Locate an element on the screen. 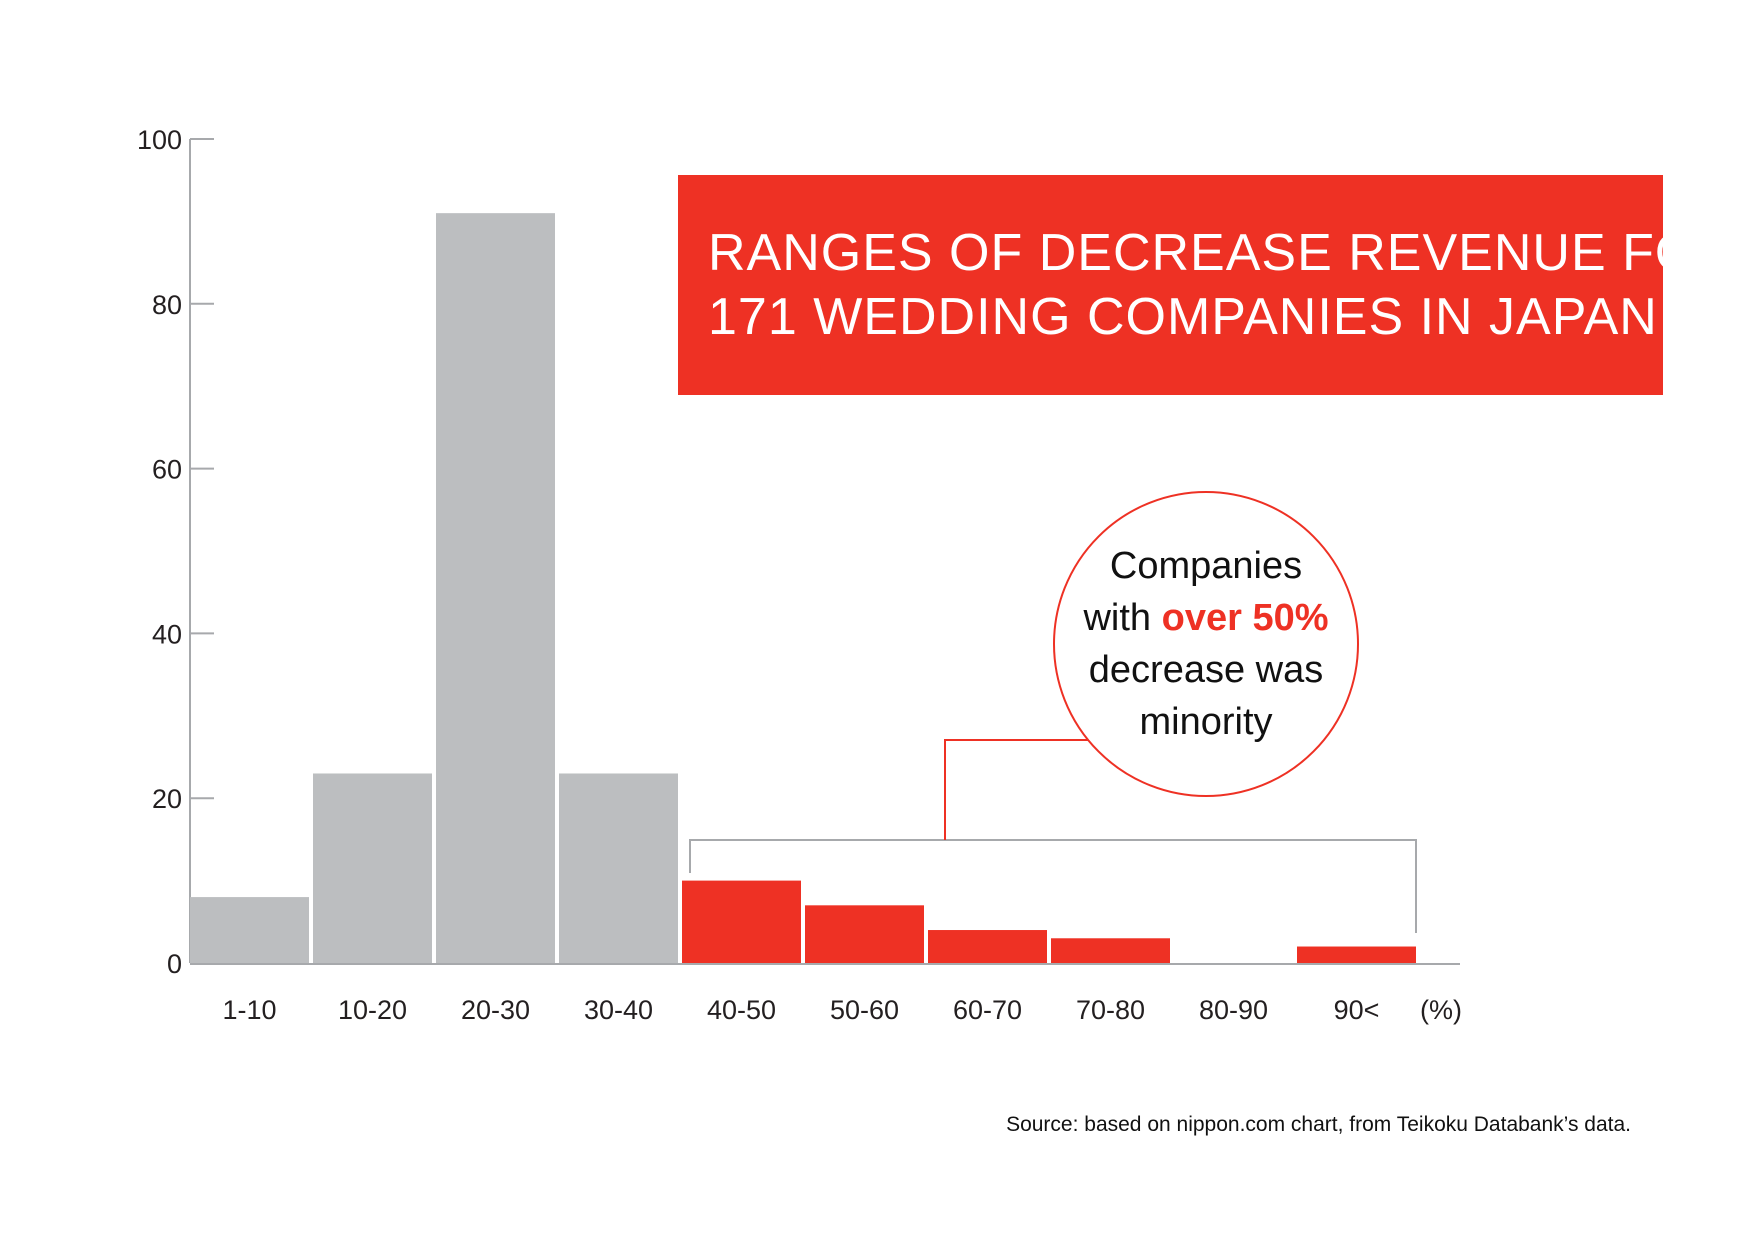  x-tick-label: 80-90 is located at coordinates (1233, 1010).